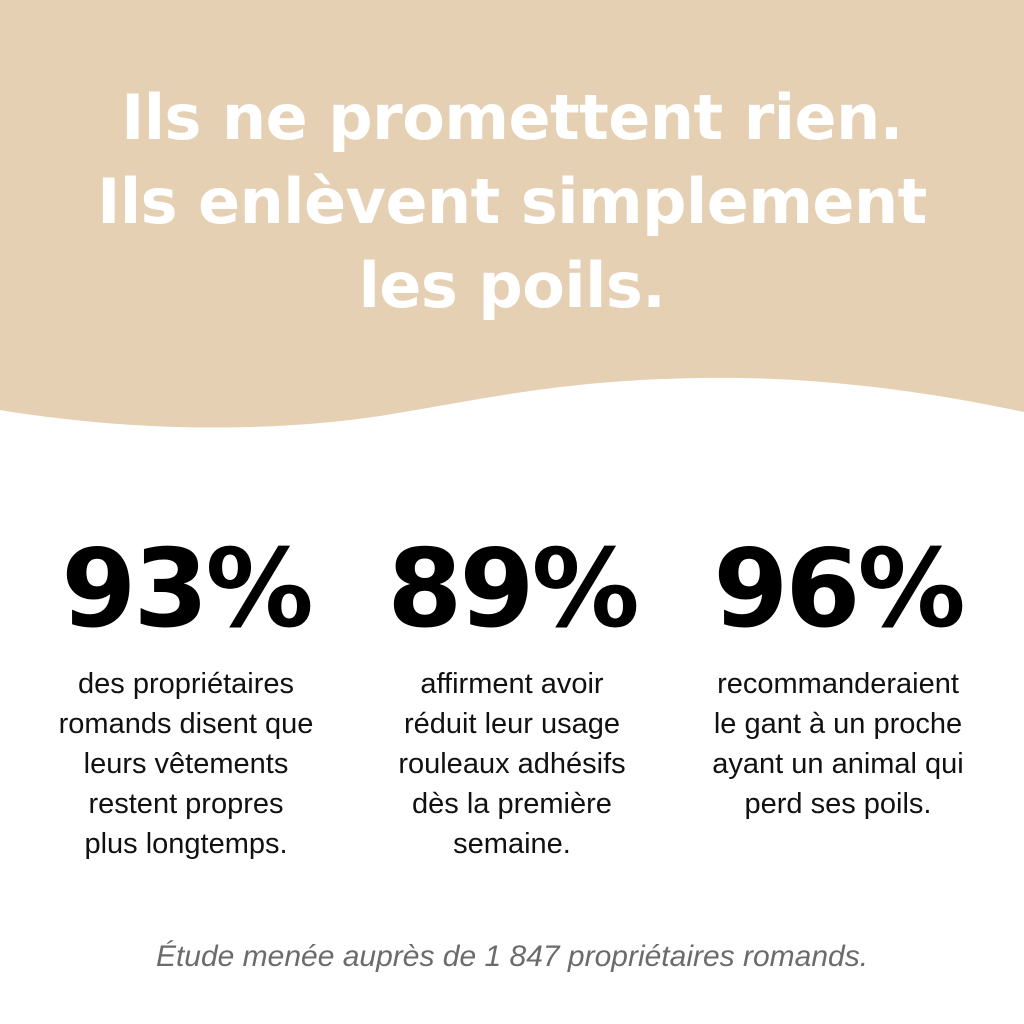 This screenshot has height=1024, width=1024. What do you see at coordinates (512, 684) in the screenshot?
I see `stat-description-line: affirment avoir` at bounding box center [512, 684].